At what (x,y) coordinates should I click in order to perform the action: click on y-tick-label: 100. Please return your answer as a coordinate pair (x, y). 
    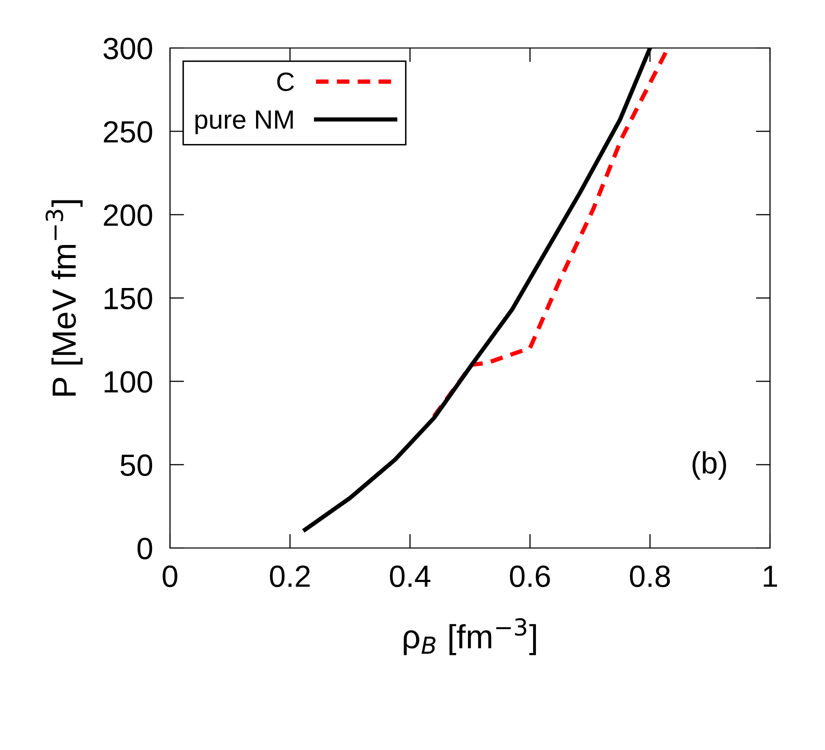
    Looking at the image, I should click on (128, 382).